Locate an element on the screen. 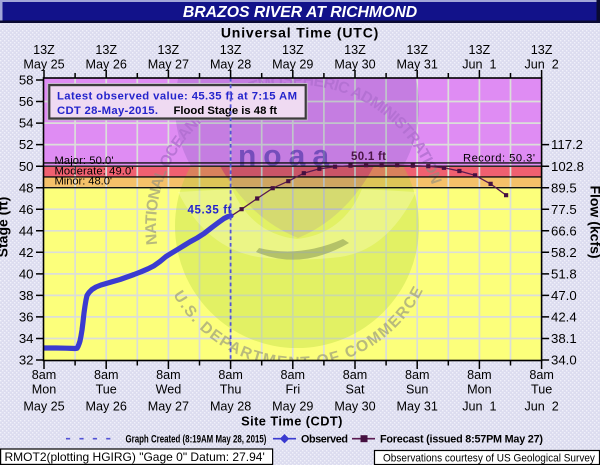 Image resolution: width=600 pixels, height=465 pixels. svg-text: Fri is located at coordinates (292, 390).